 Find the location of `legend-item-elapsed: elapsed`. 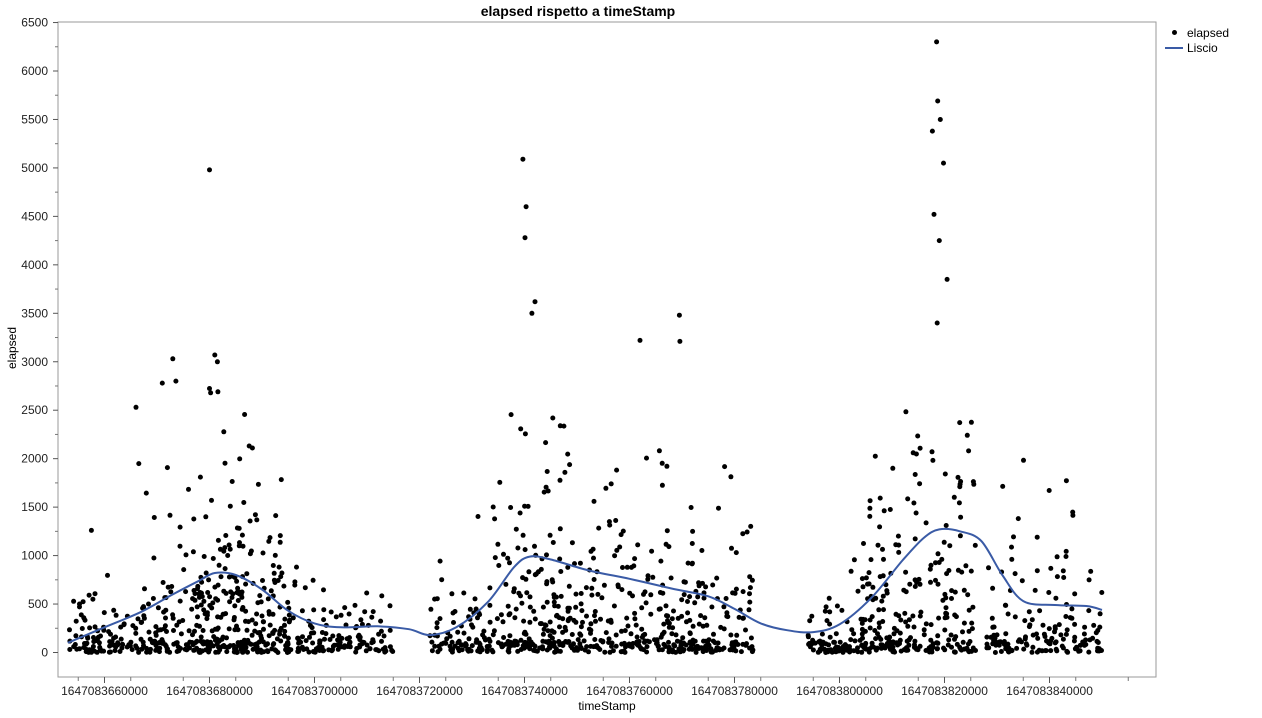

legend-item-elapsed: elapsed is located at coordinates (1196, 32).